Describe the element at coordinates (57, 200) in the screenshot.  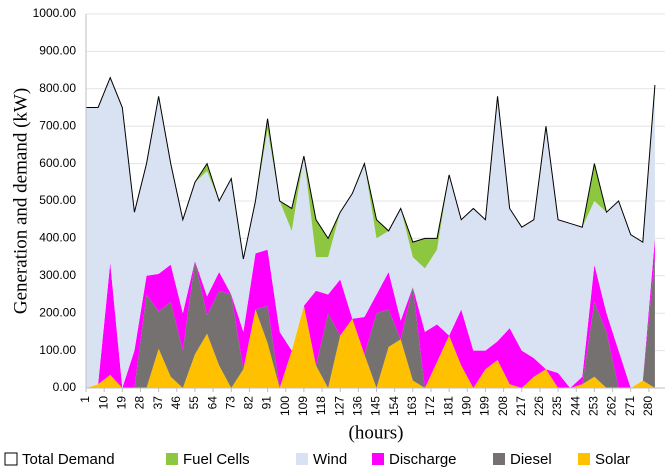
I see `y-tick-label: 500.00` at that location.